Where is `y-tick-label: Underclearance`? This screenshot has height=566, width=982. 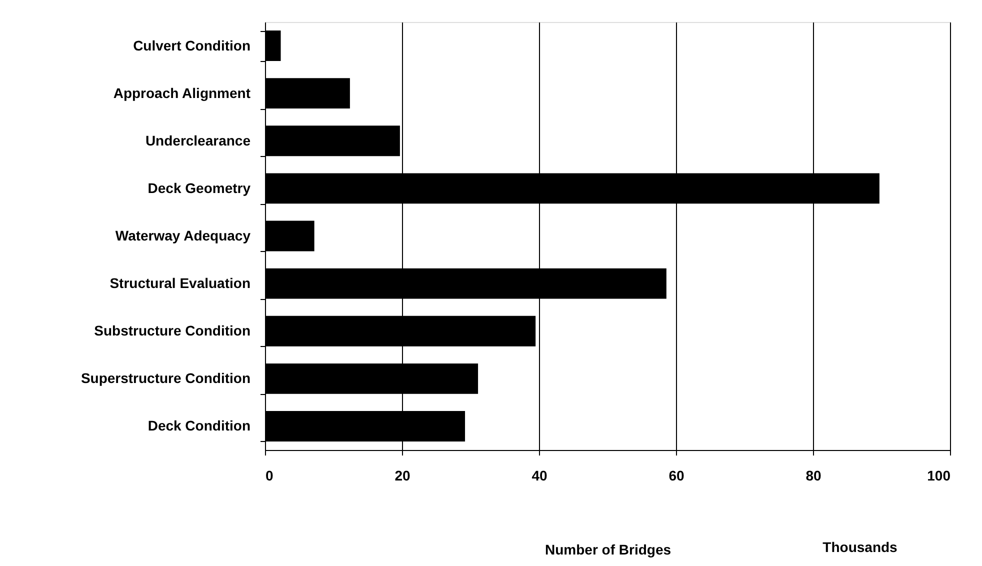
y-tick-label: Underclearance is located at coordinates (198, 140).